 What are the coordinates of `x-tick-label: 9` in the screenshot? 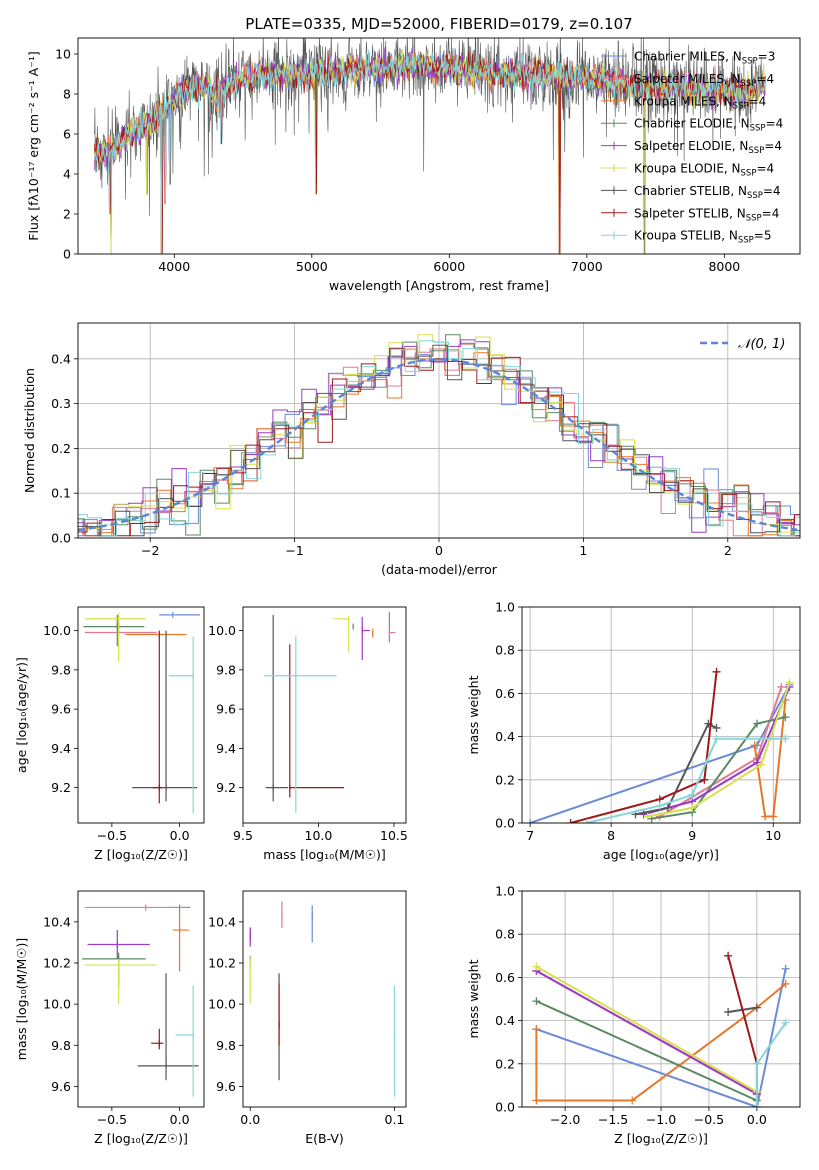 It's located at (692, 835).